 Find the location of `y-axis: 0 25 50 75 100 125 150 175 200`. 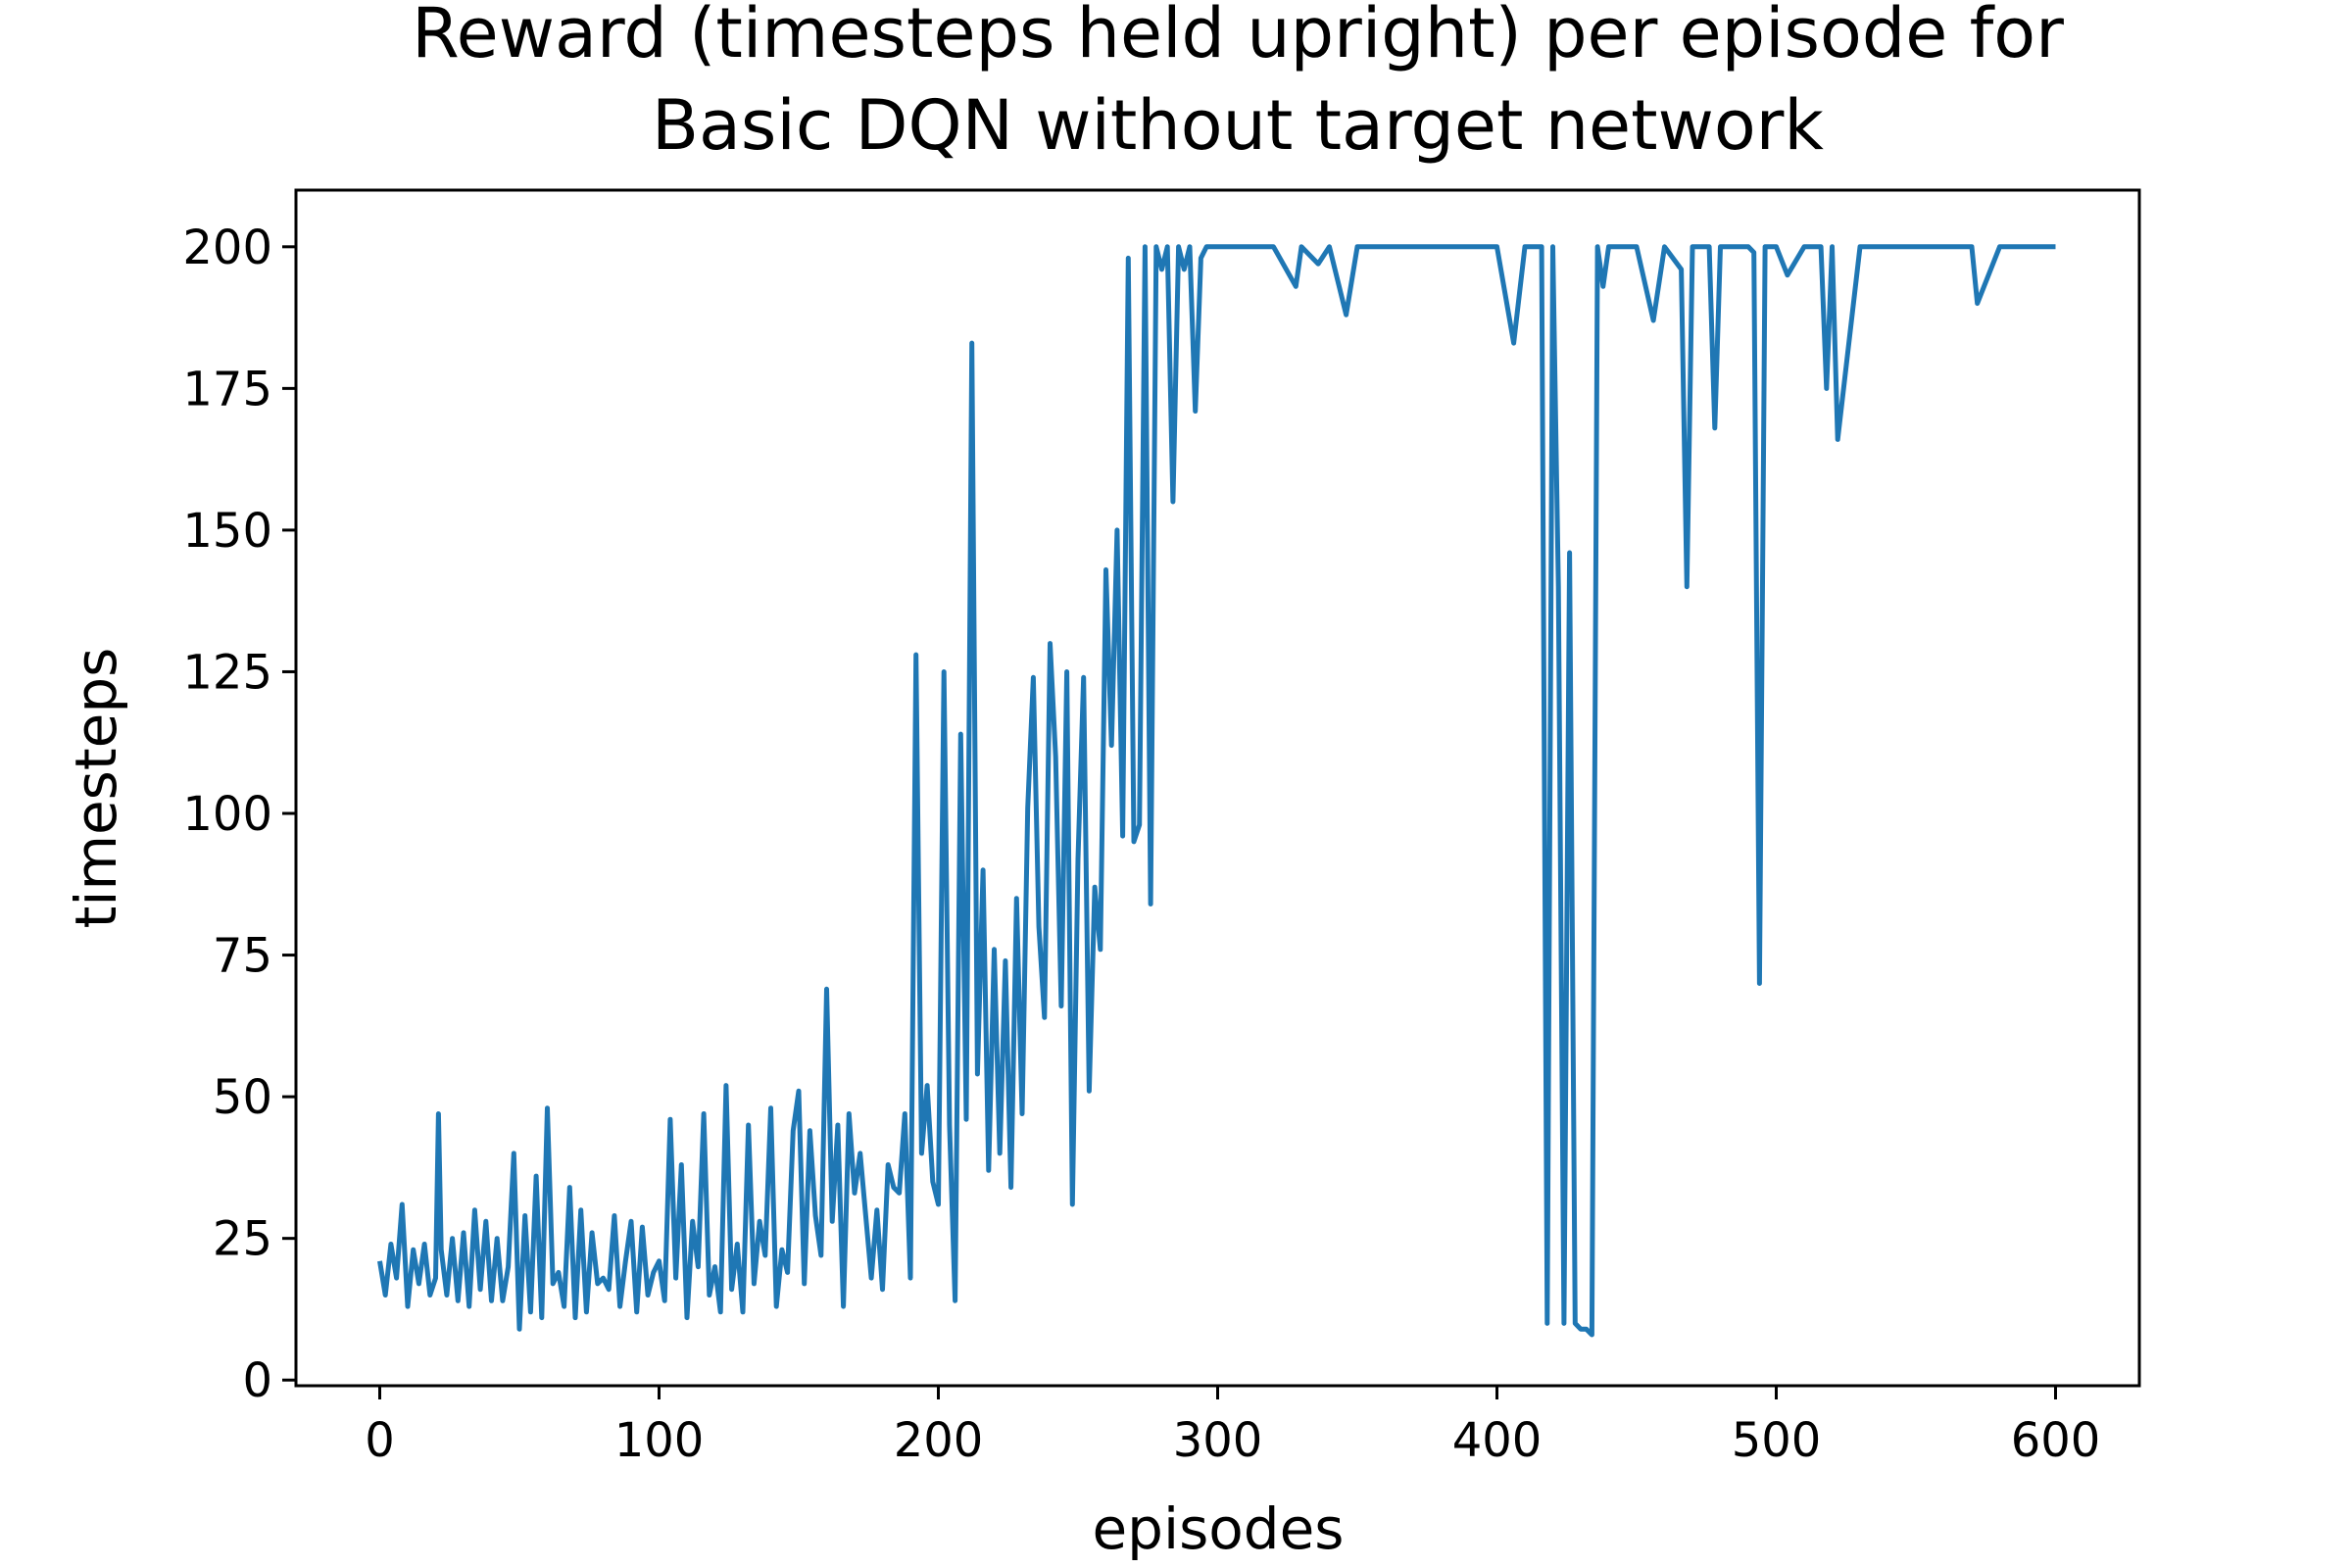

y-axis: 0 25 50 75 100 125 150 175 200 is located at coordinates (239, 814).